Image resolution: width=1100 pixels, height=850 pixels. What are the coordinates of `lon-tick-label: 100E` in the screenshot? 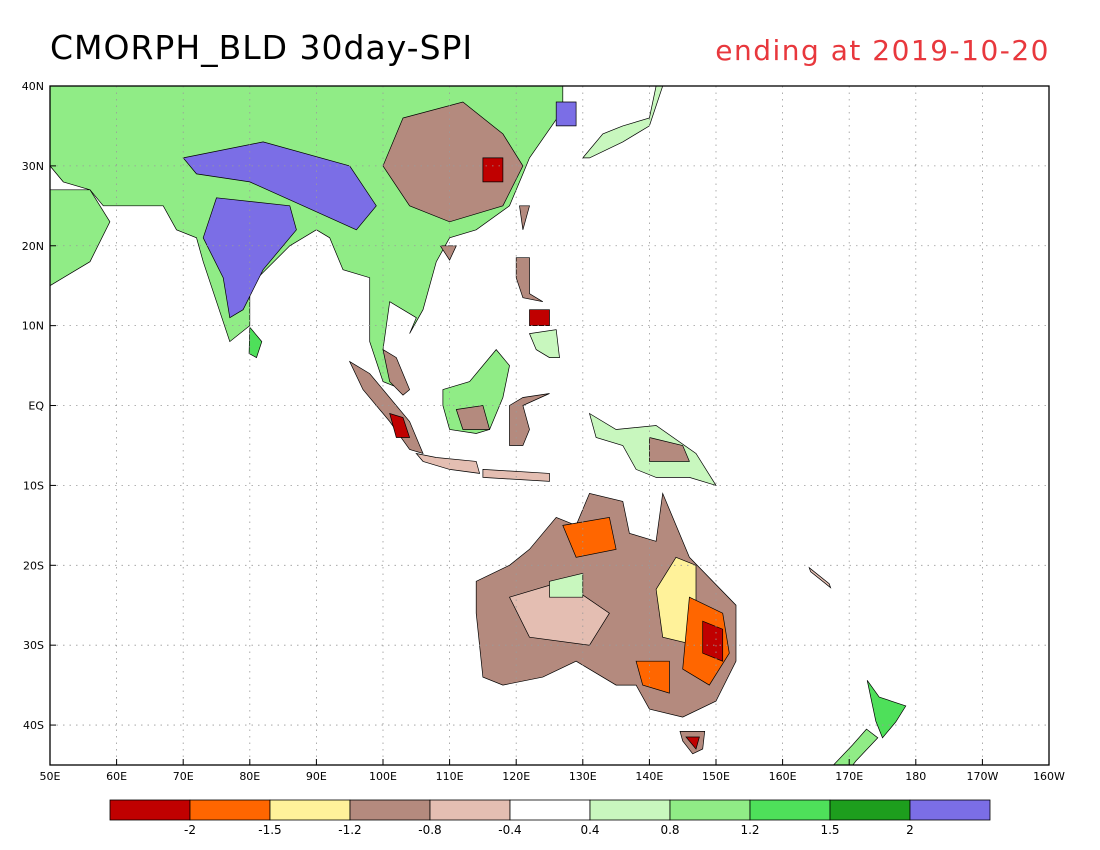 It's located at (383, 776).